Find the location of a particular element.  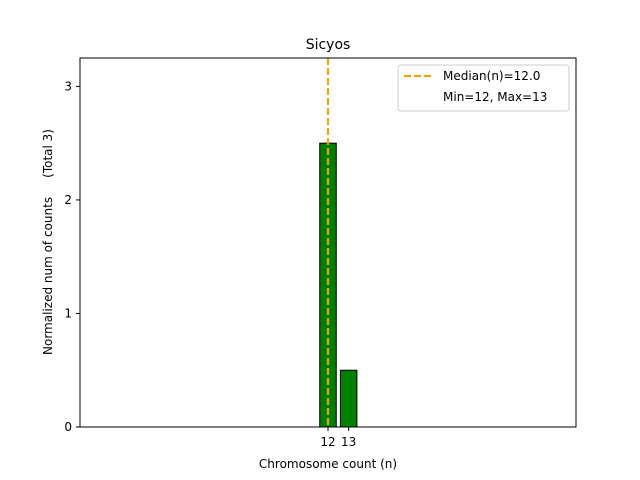

y-tick-label: 2 is located at coordinates (68, 200).